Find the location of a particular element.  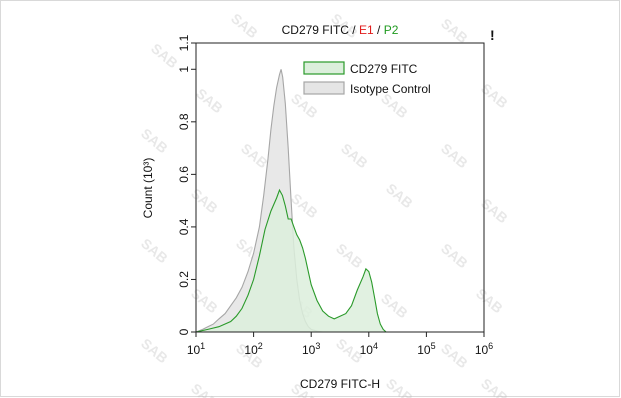

series-area is located at coordinates (291, 261).